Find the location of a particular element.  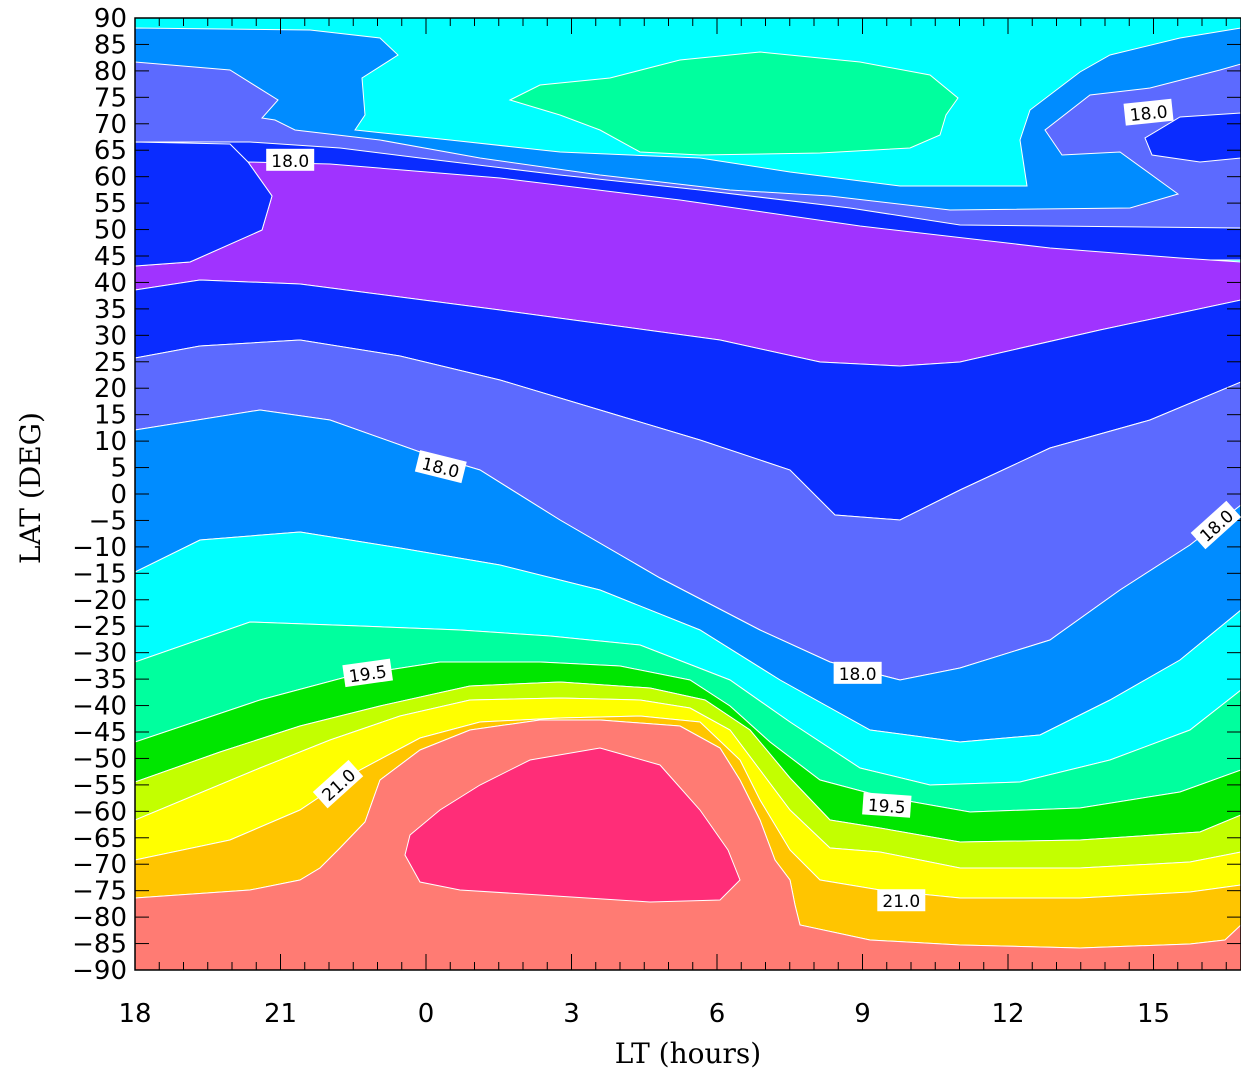

y-tick-label: −5 is located at coordinates (108, 521).